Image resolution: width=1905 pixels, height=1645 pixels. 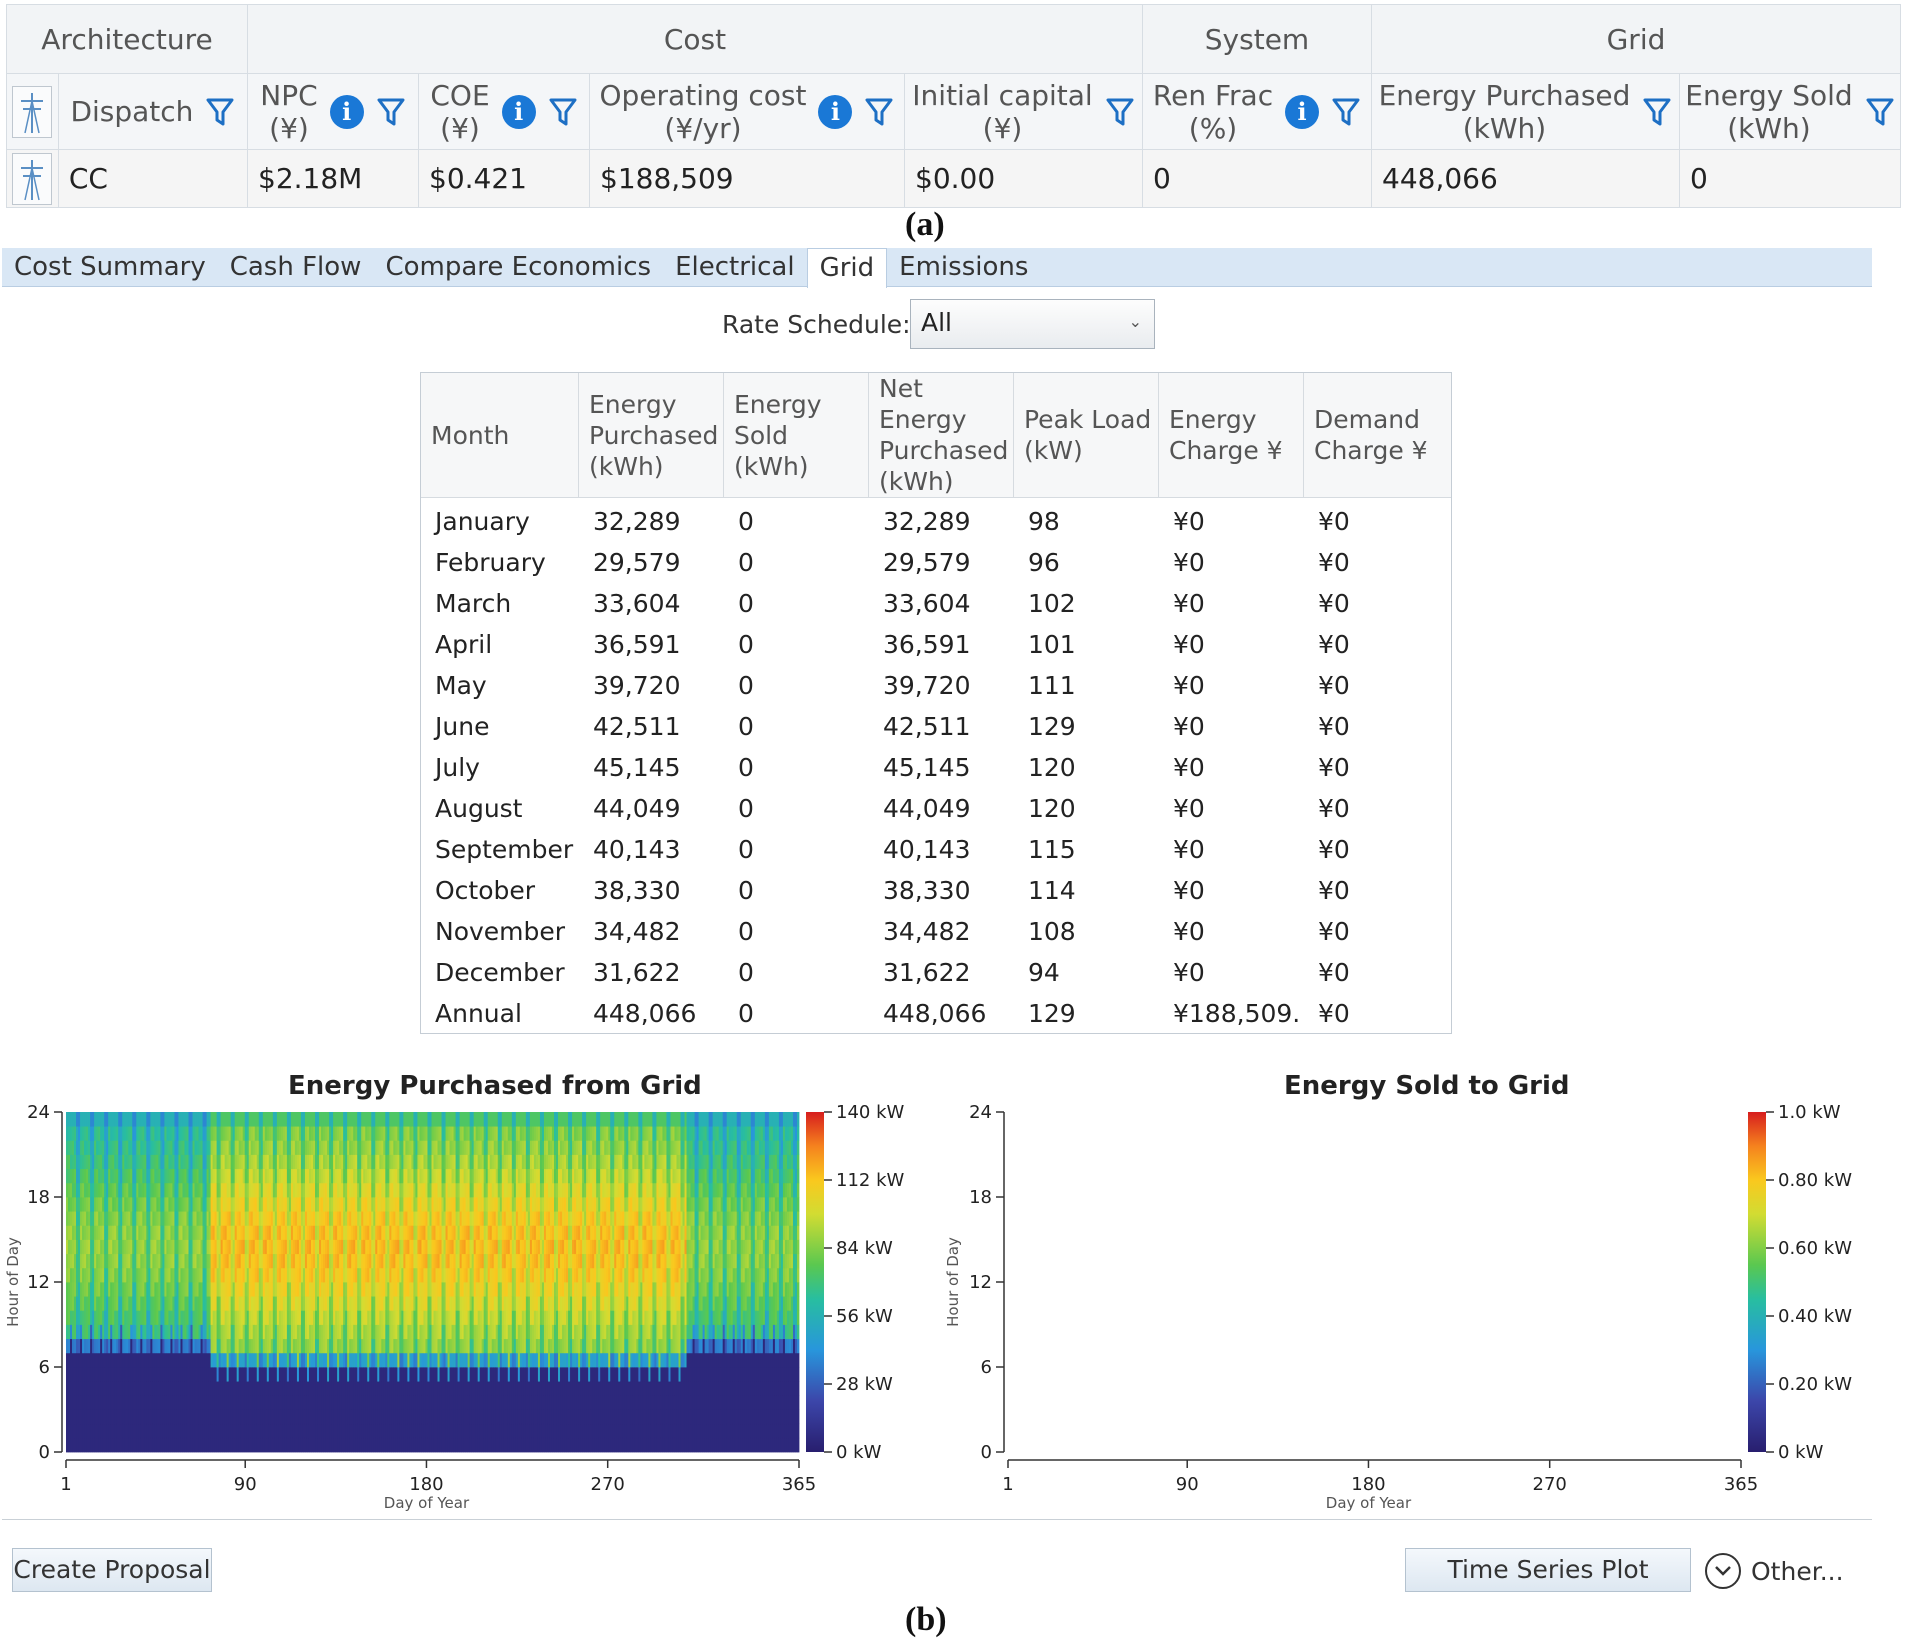 I want to click on col-initial-capital: Initial capital (¥), so click(x=1023, y=111).